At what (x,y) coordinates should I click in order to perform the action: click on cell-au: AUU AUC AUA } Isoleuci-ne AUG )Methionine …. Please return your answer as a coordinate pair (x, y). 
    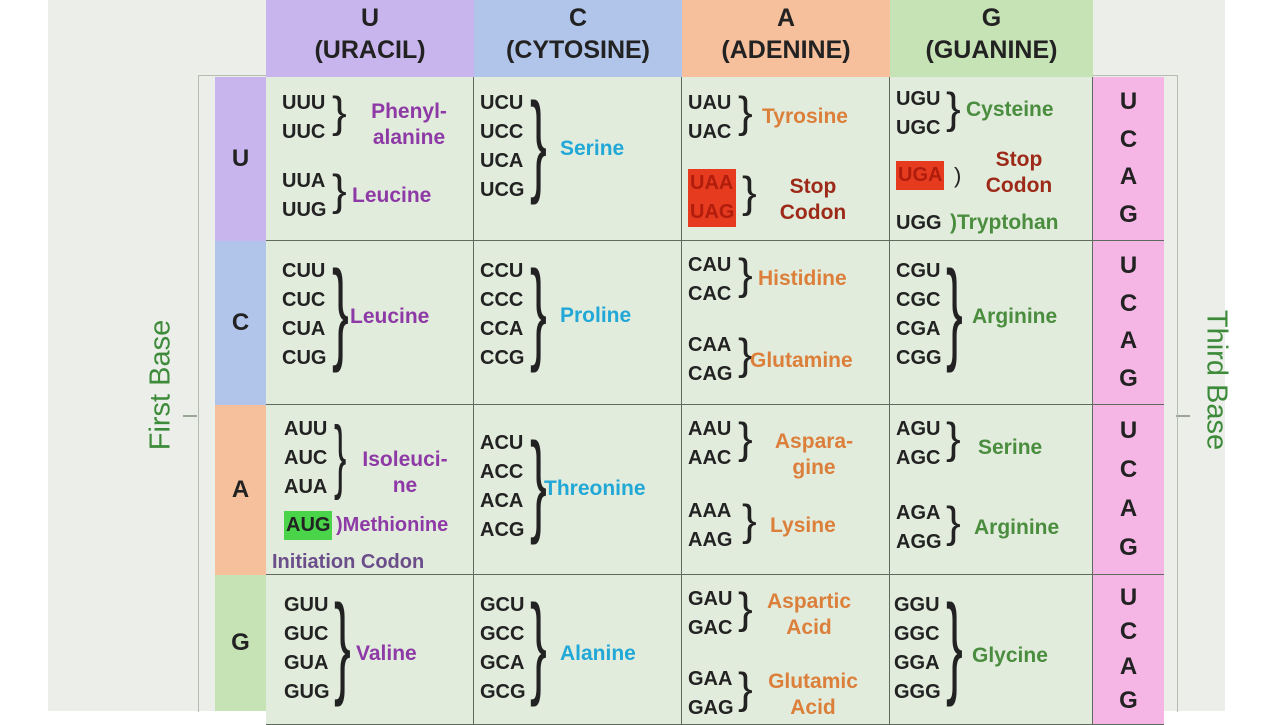
    Looking at the image, I should click on (370, 490).